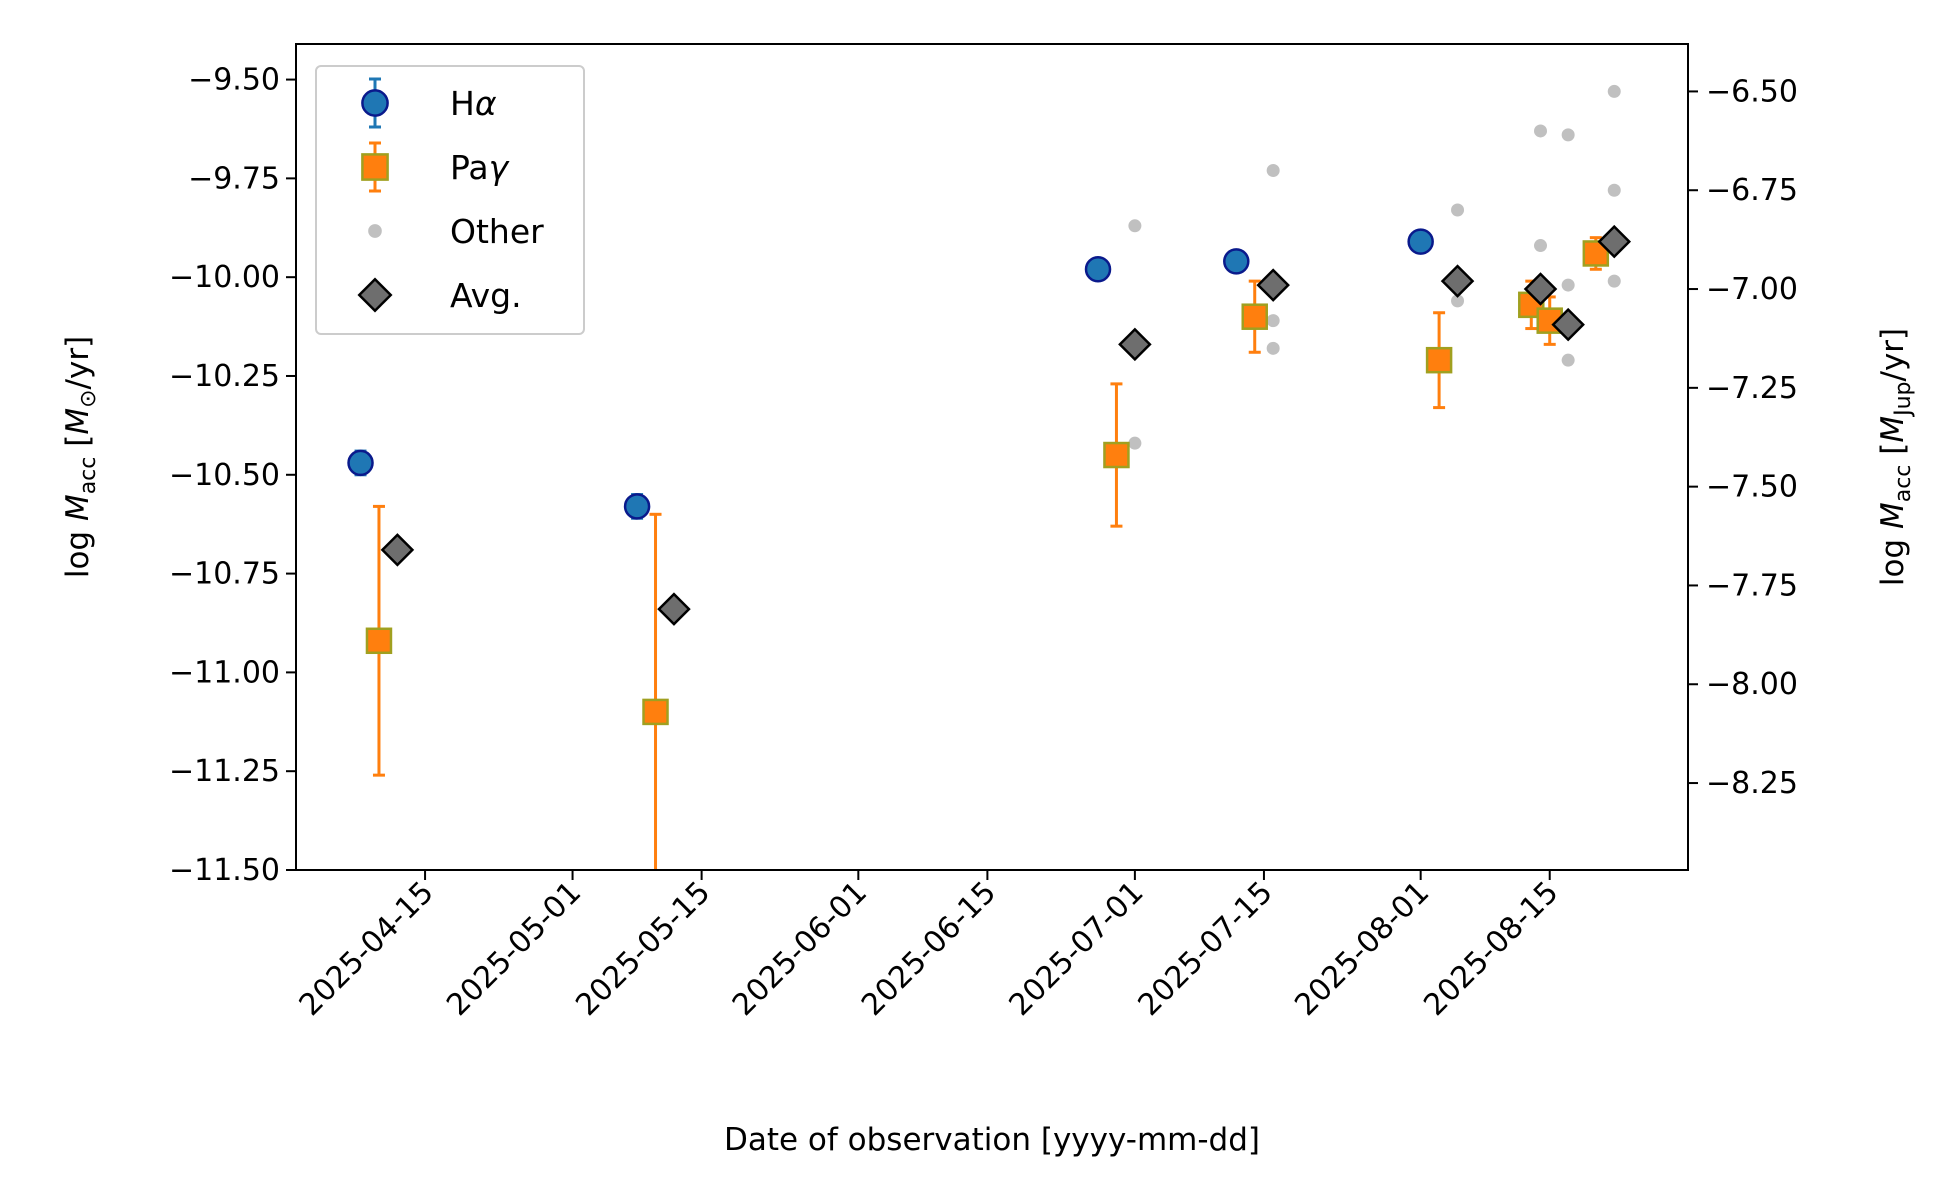  I want to click on legend-label-avg: Avg., so click(486, 295).